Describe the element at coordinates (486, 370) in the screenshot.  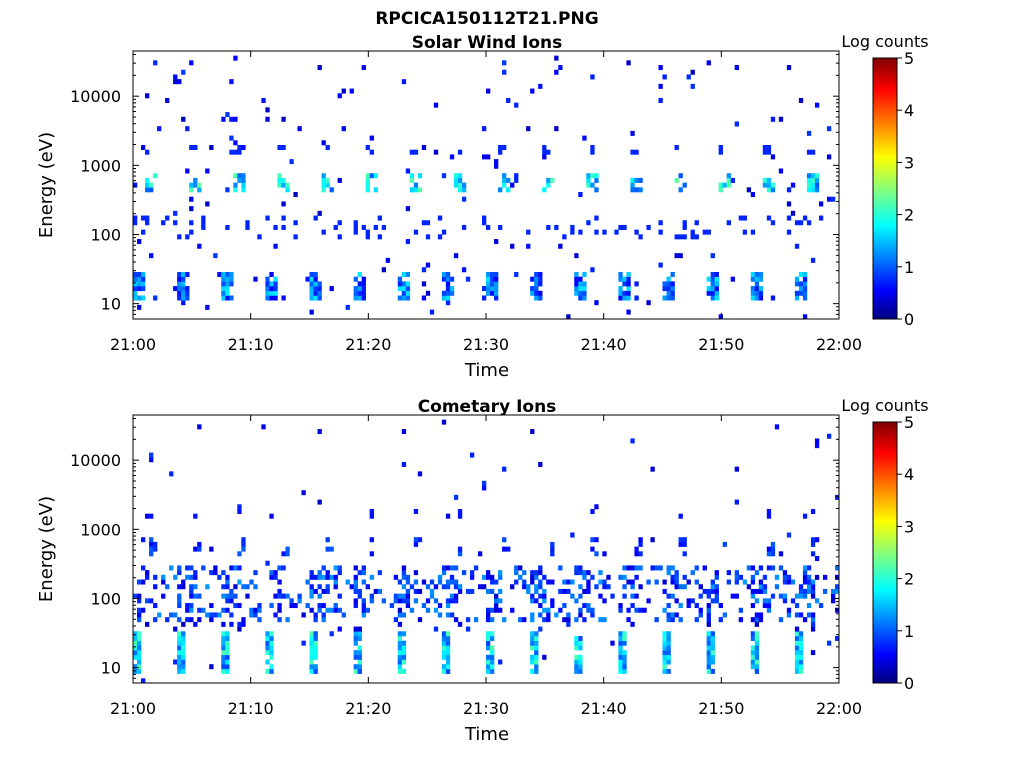
I see `x-axis-label: Time` at that location.